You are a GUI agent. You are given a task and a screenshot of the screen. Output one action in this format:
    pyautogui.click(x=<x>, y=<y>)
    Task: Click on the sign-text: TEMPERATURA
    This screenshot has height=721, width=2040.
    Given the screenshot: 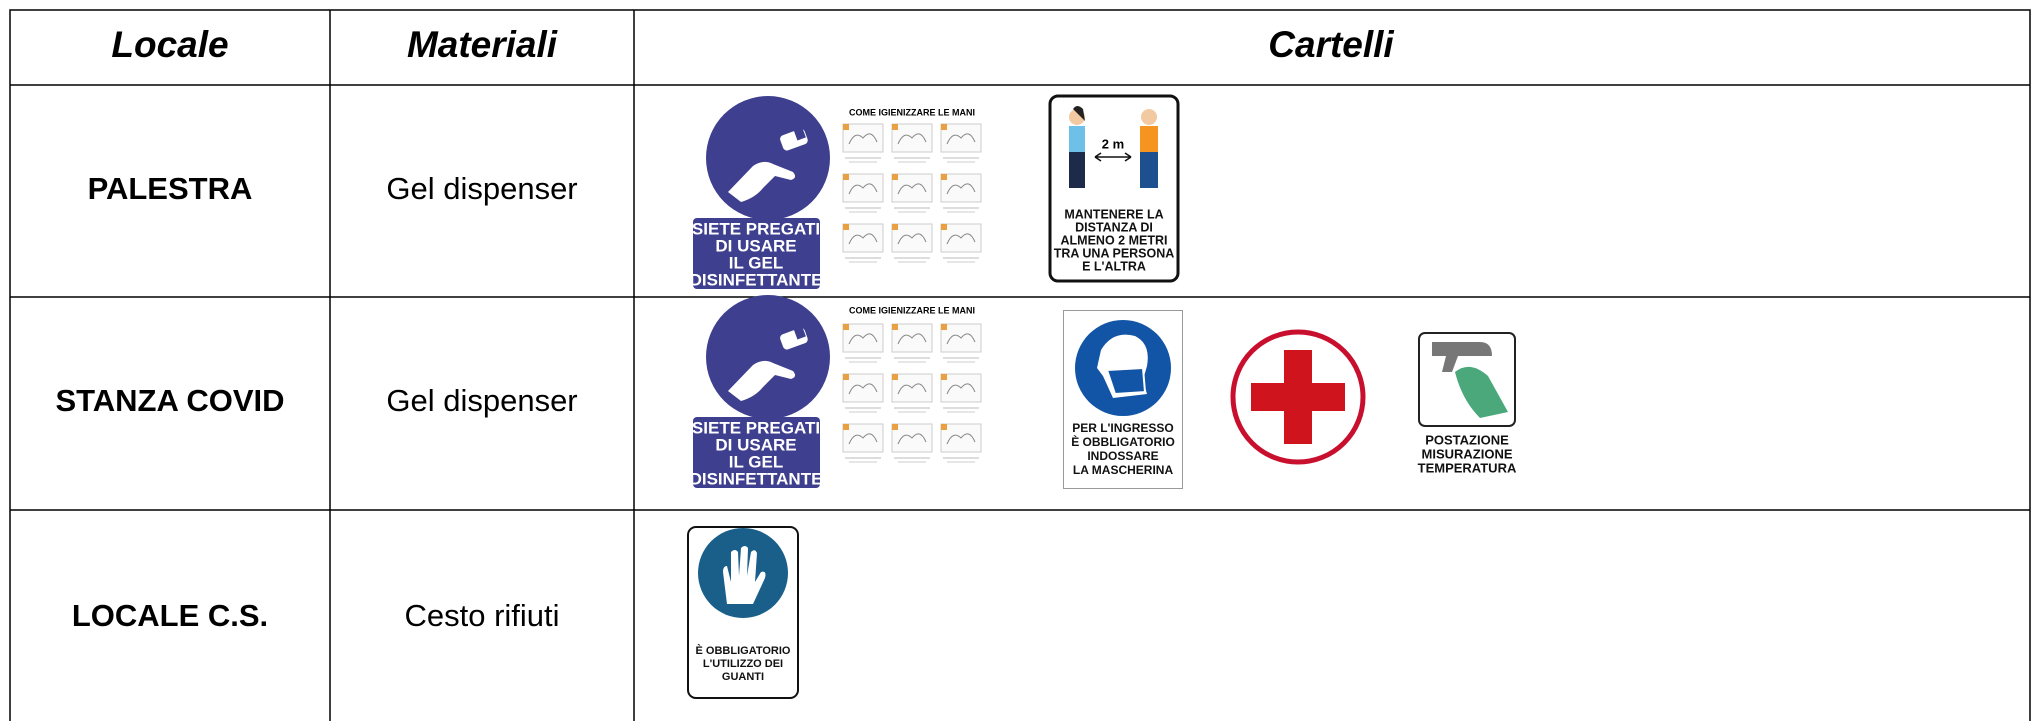 What is the action you would take?
    pyautogui.click(x=1467, y=467)
    